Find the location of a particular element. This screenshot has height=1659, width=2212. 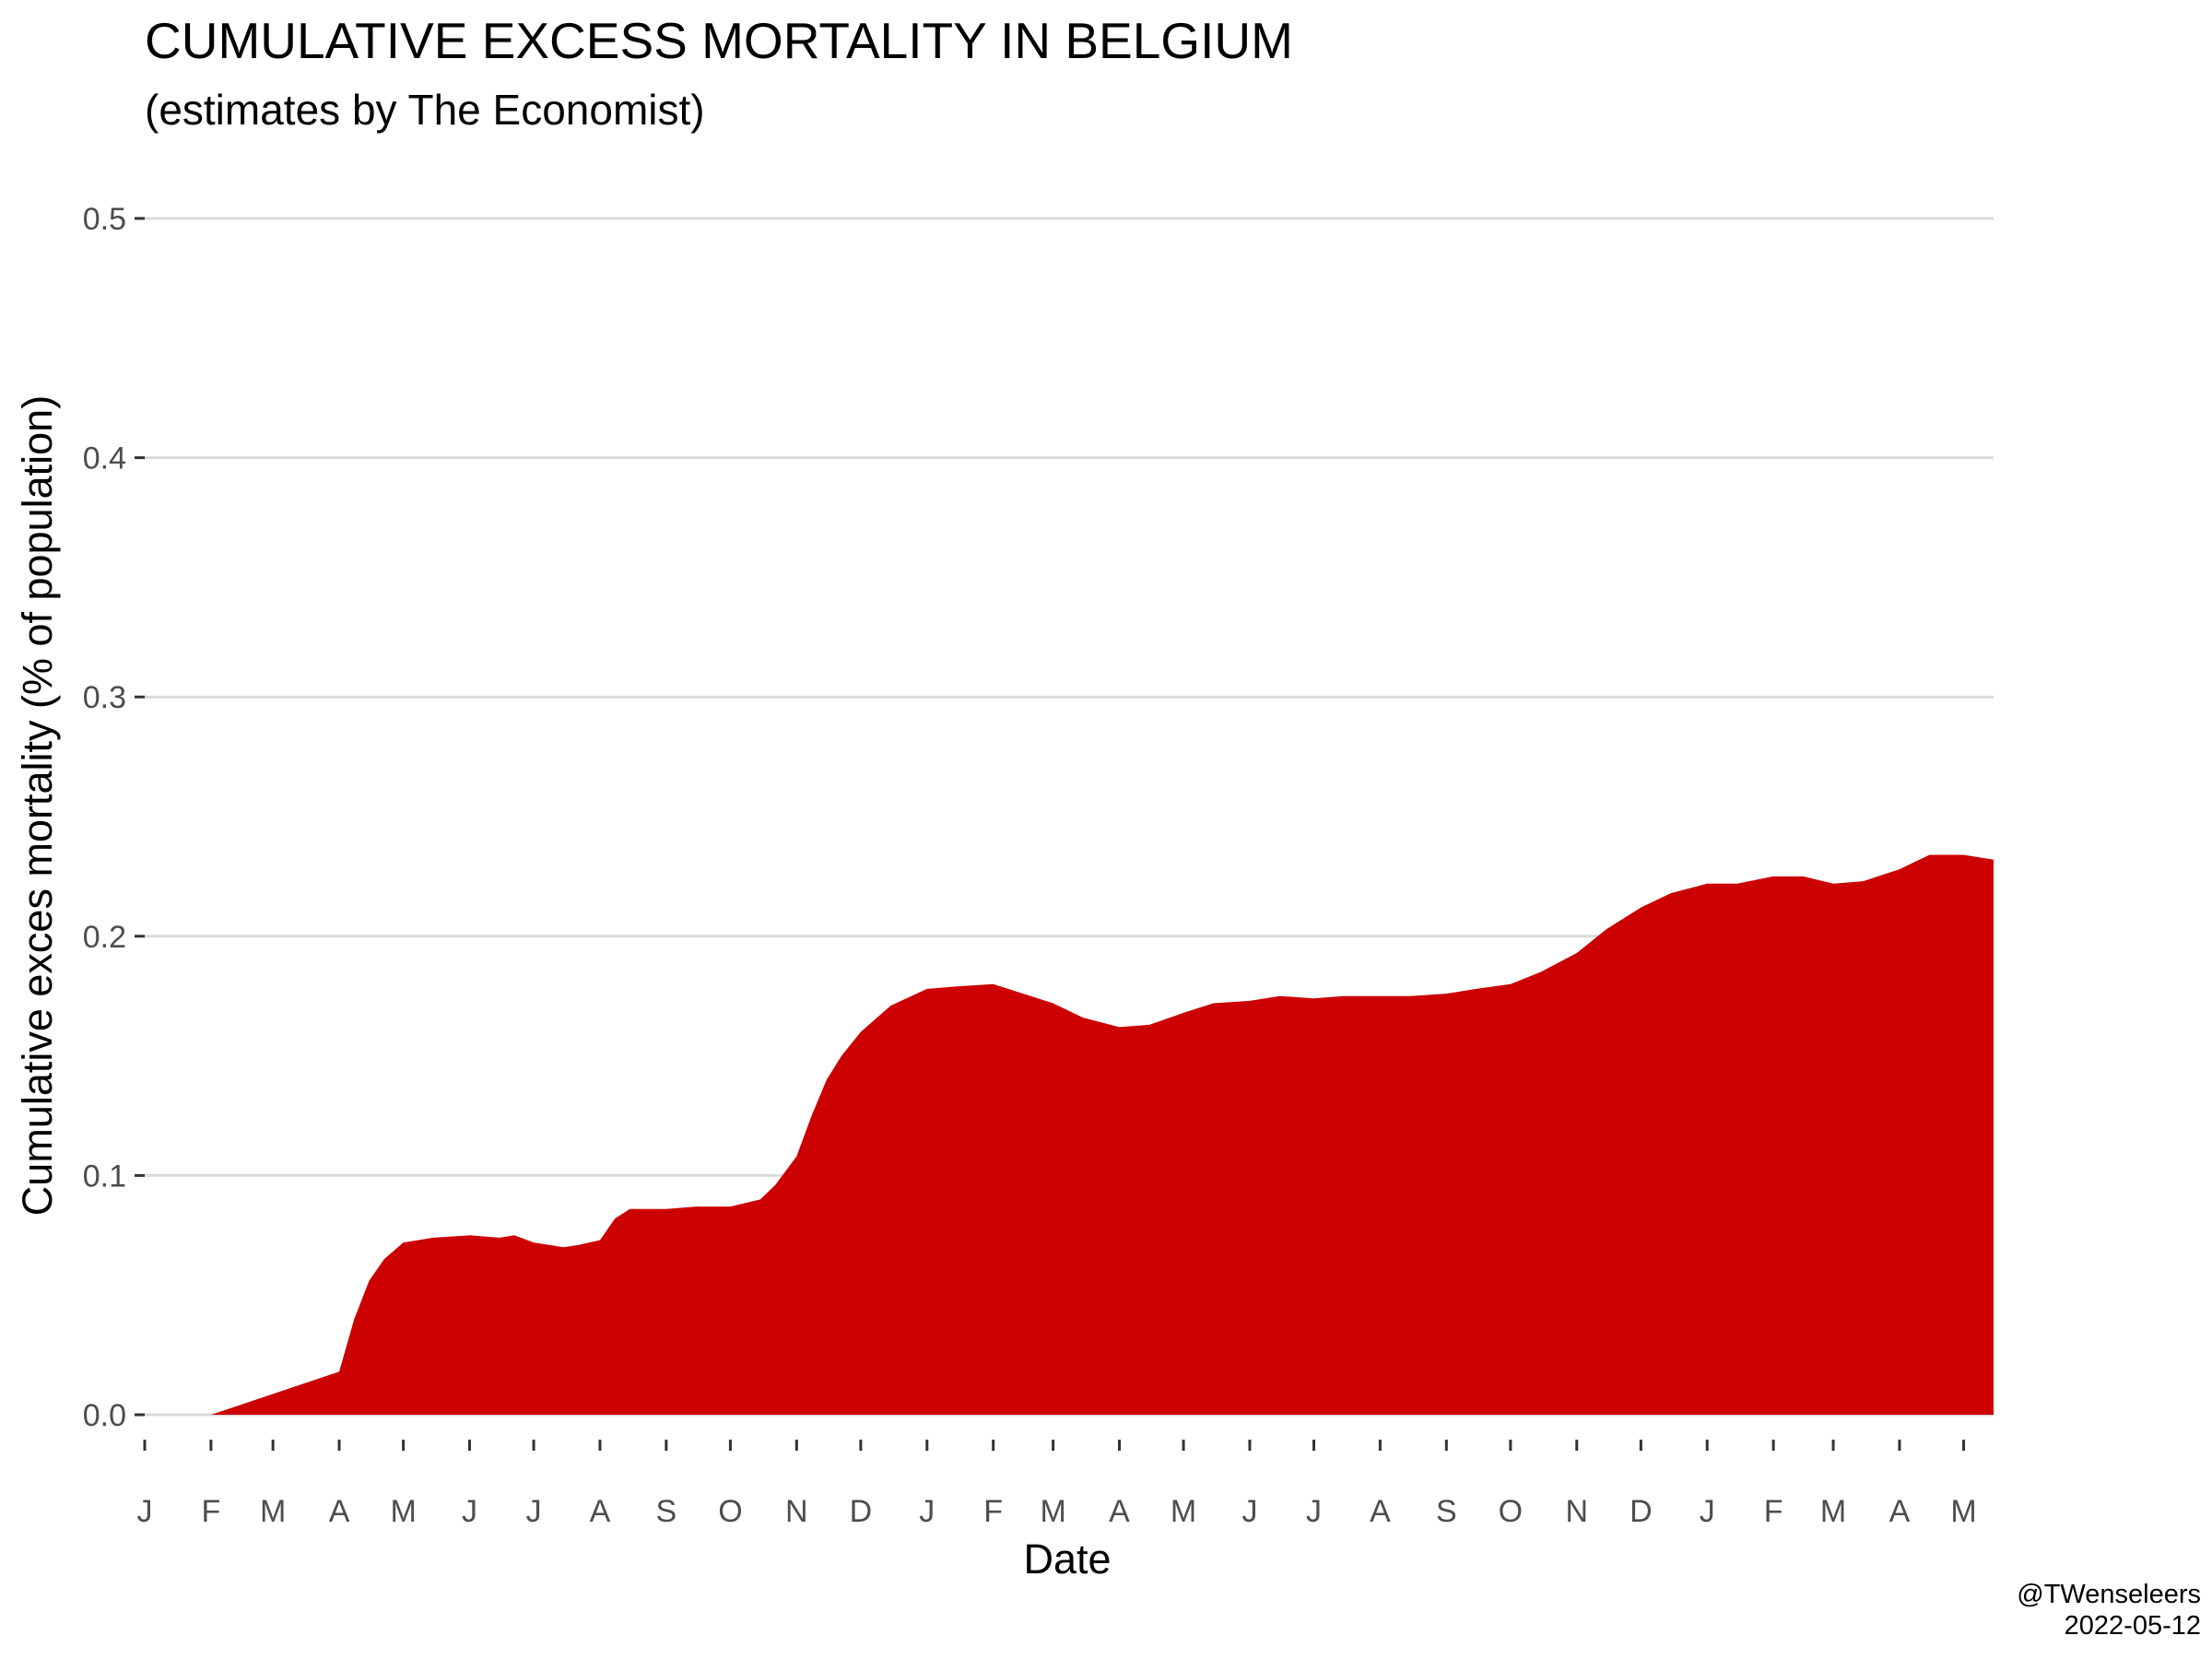

chart-subtitle: (estimates by The Economist) is located at coordinates (425, 110).